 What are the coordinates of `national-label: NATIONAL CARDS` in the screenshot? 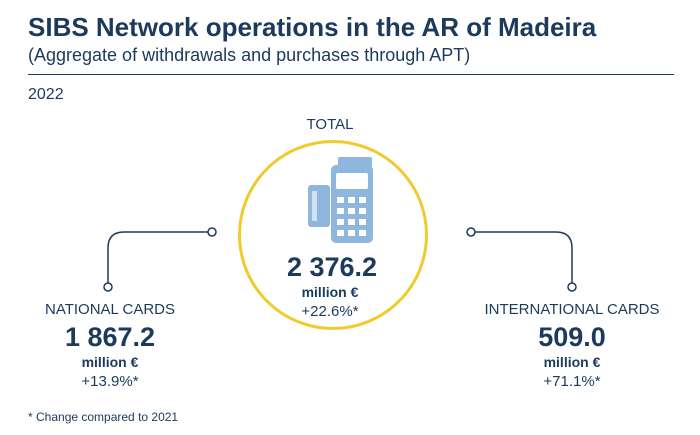 It's located at (110, 309).